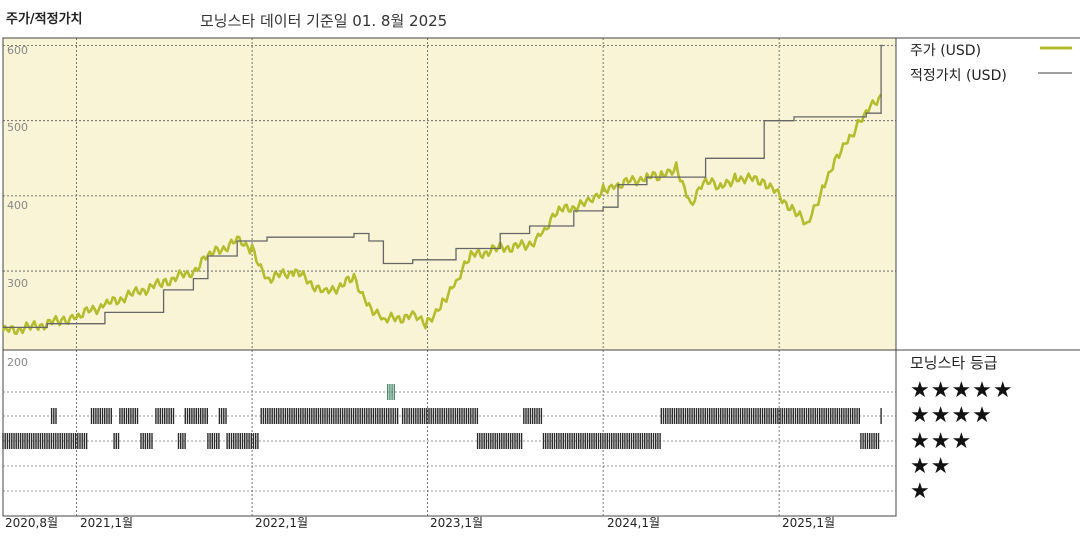 The height and width of the screenshot is (540, 1080). What do you see at coordinates (17, 127) in the screenshot?
I see `y-tick-500: 500` at bounding box center [17, 127].